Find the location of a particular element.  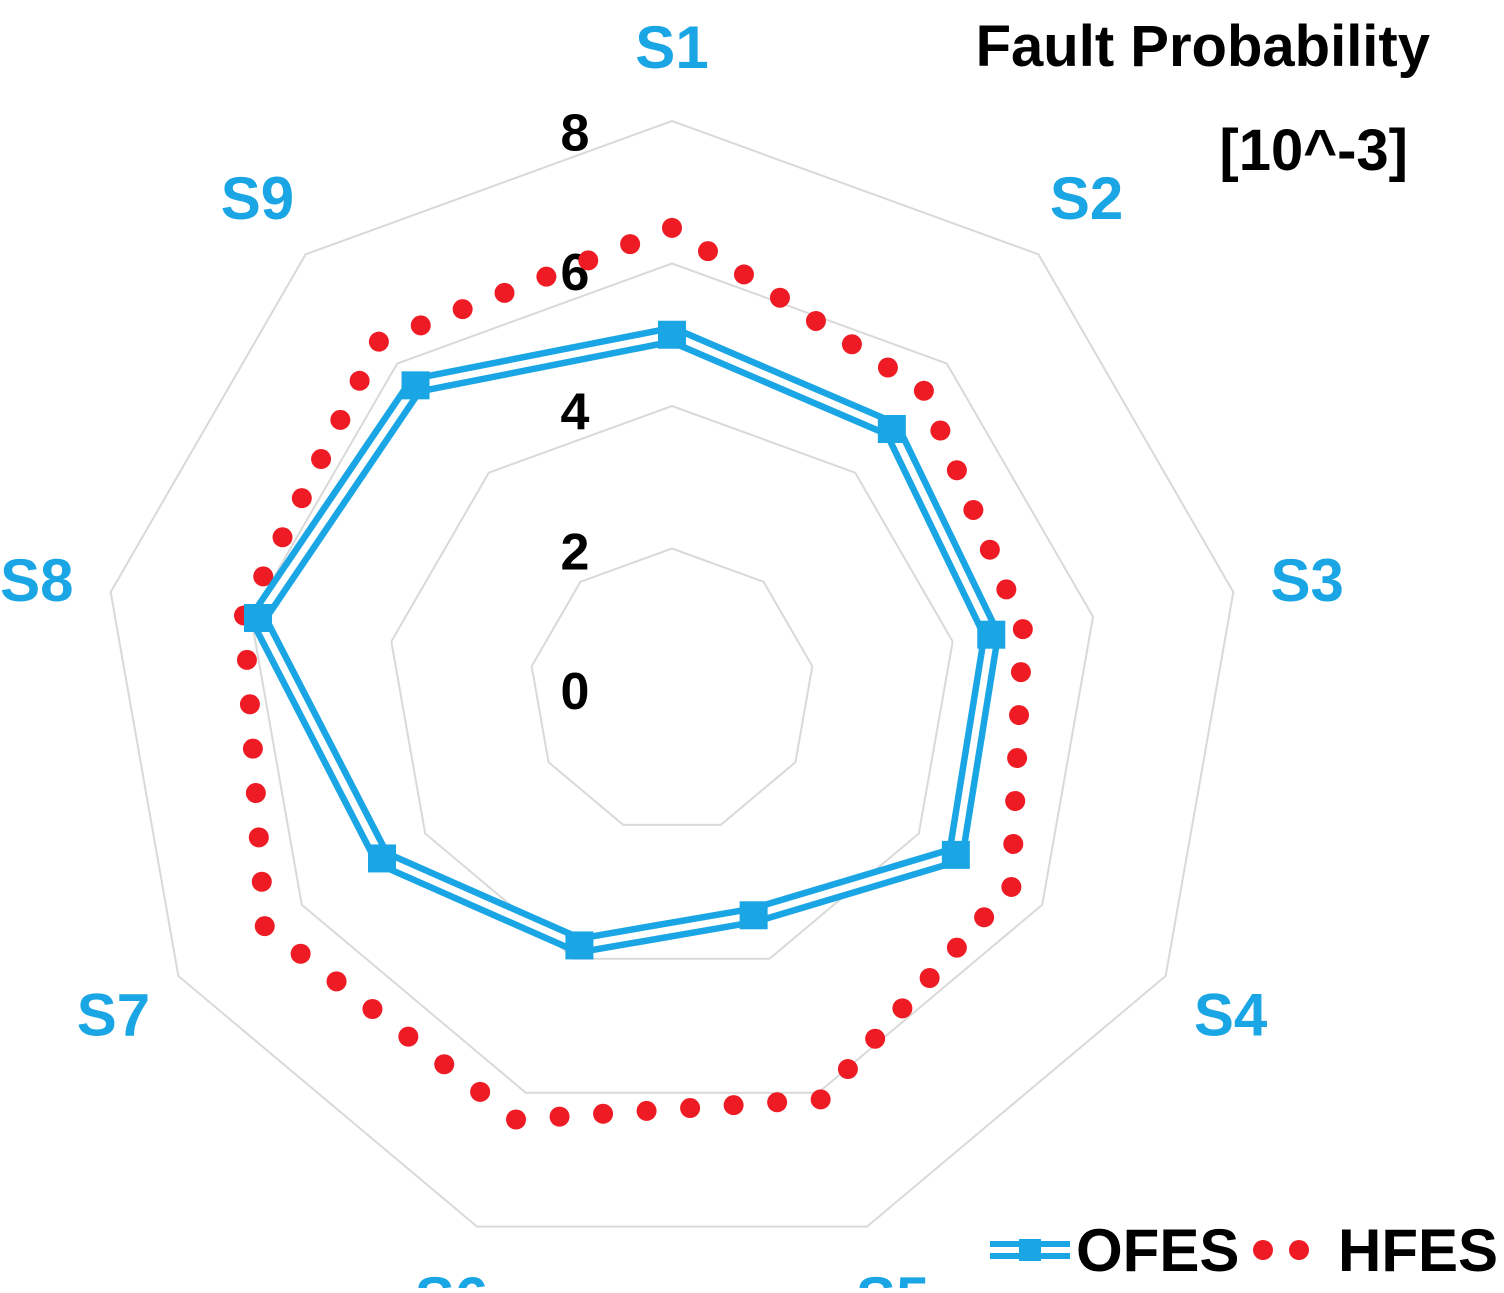

category-label-s9: S9 is located at coordinates (257, 198).